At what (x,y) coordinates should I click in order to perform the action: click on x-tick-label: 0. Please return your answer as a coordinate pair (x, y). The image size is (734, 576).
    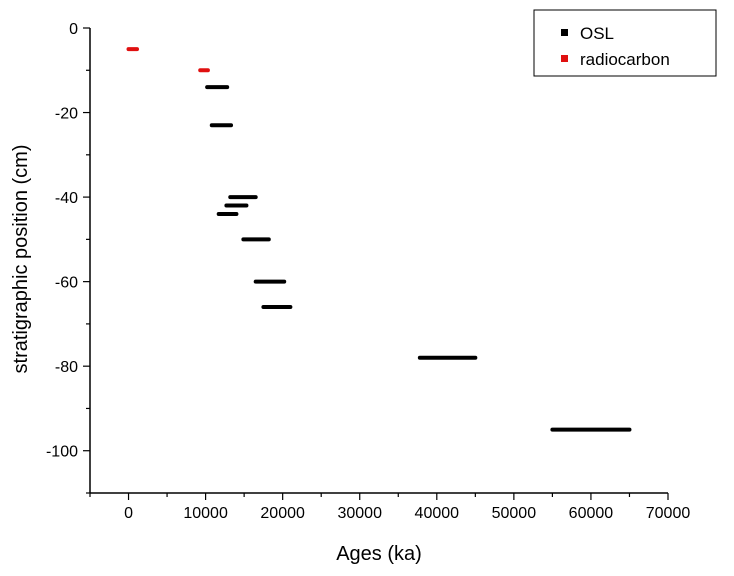
    Looking at the image, I should click on (128, 513).